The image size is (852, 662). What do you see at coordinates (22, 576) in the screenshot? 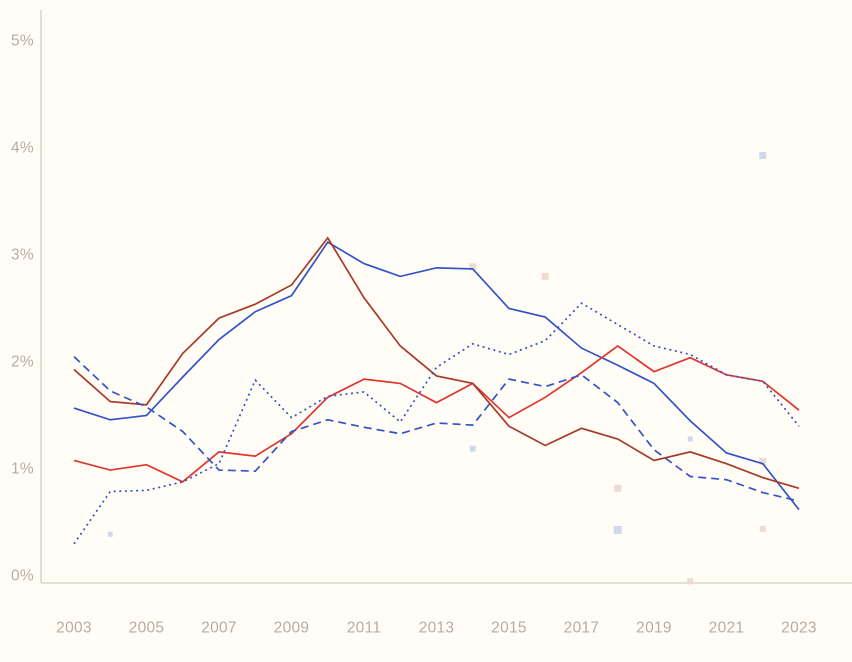
I see `y-tick-label: 0%` at bounding box center [22, 576].